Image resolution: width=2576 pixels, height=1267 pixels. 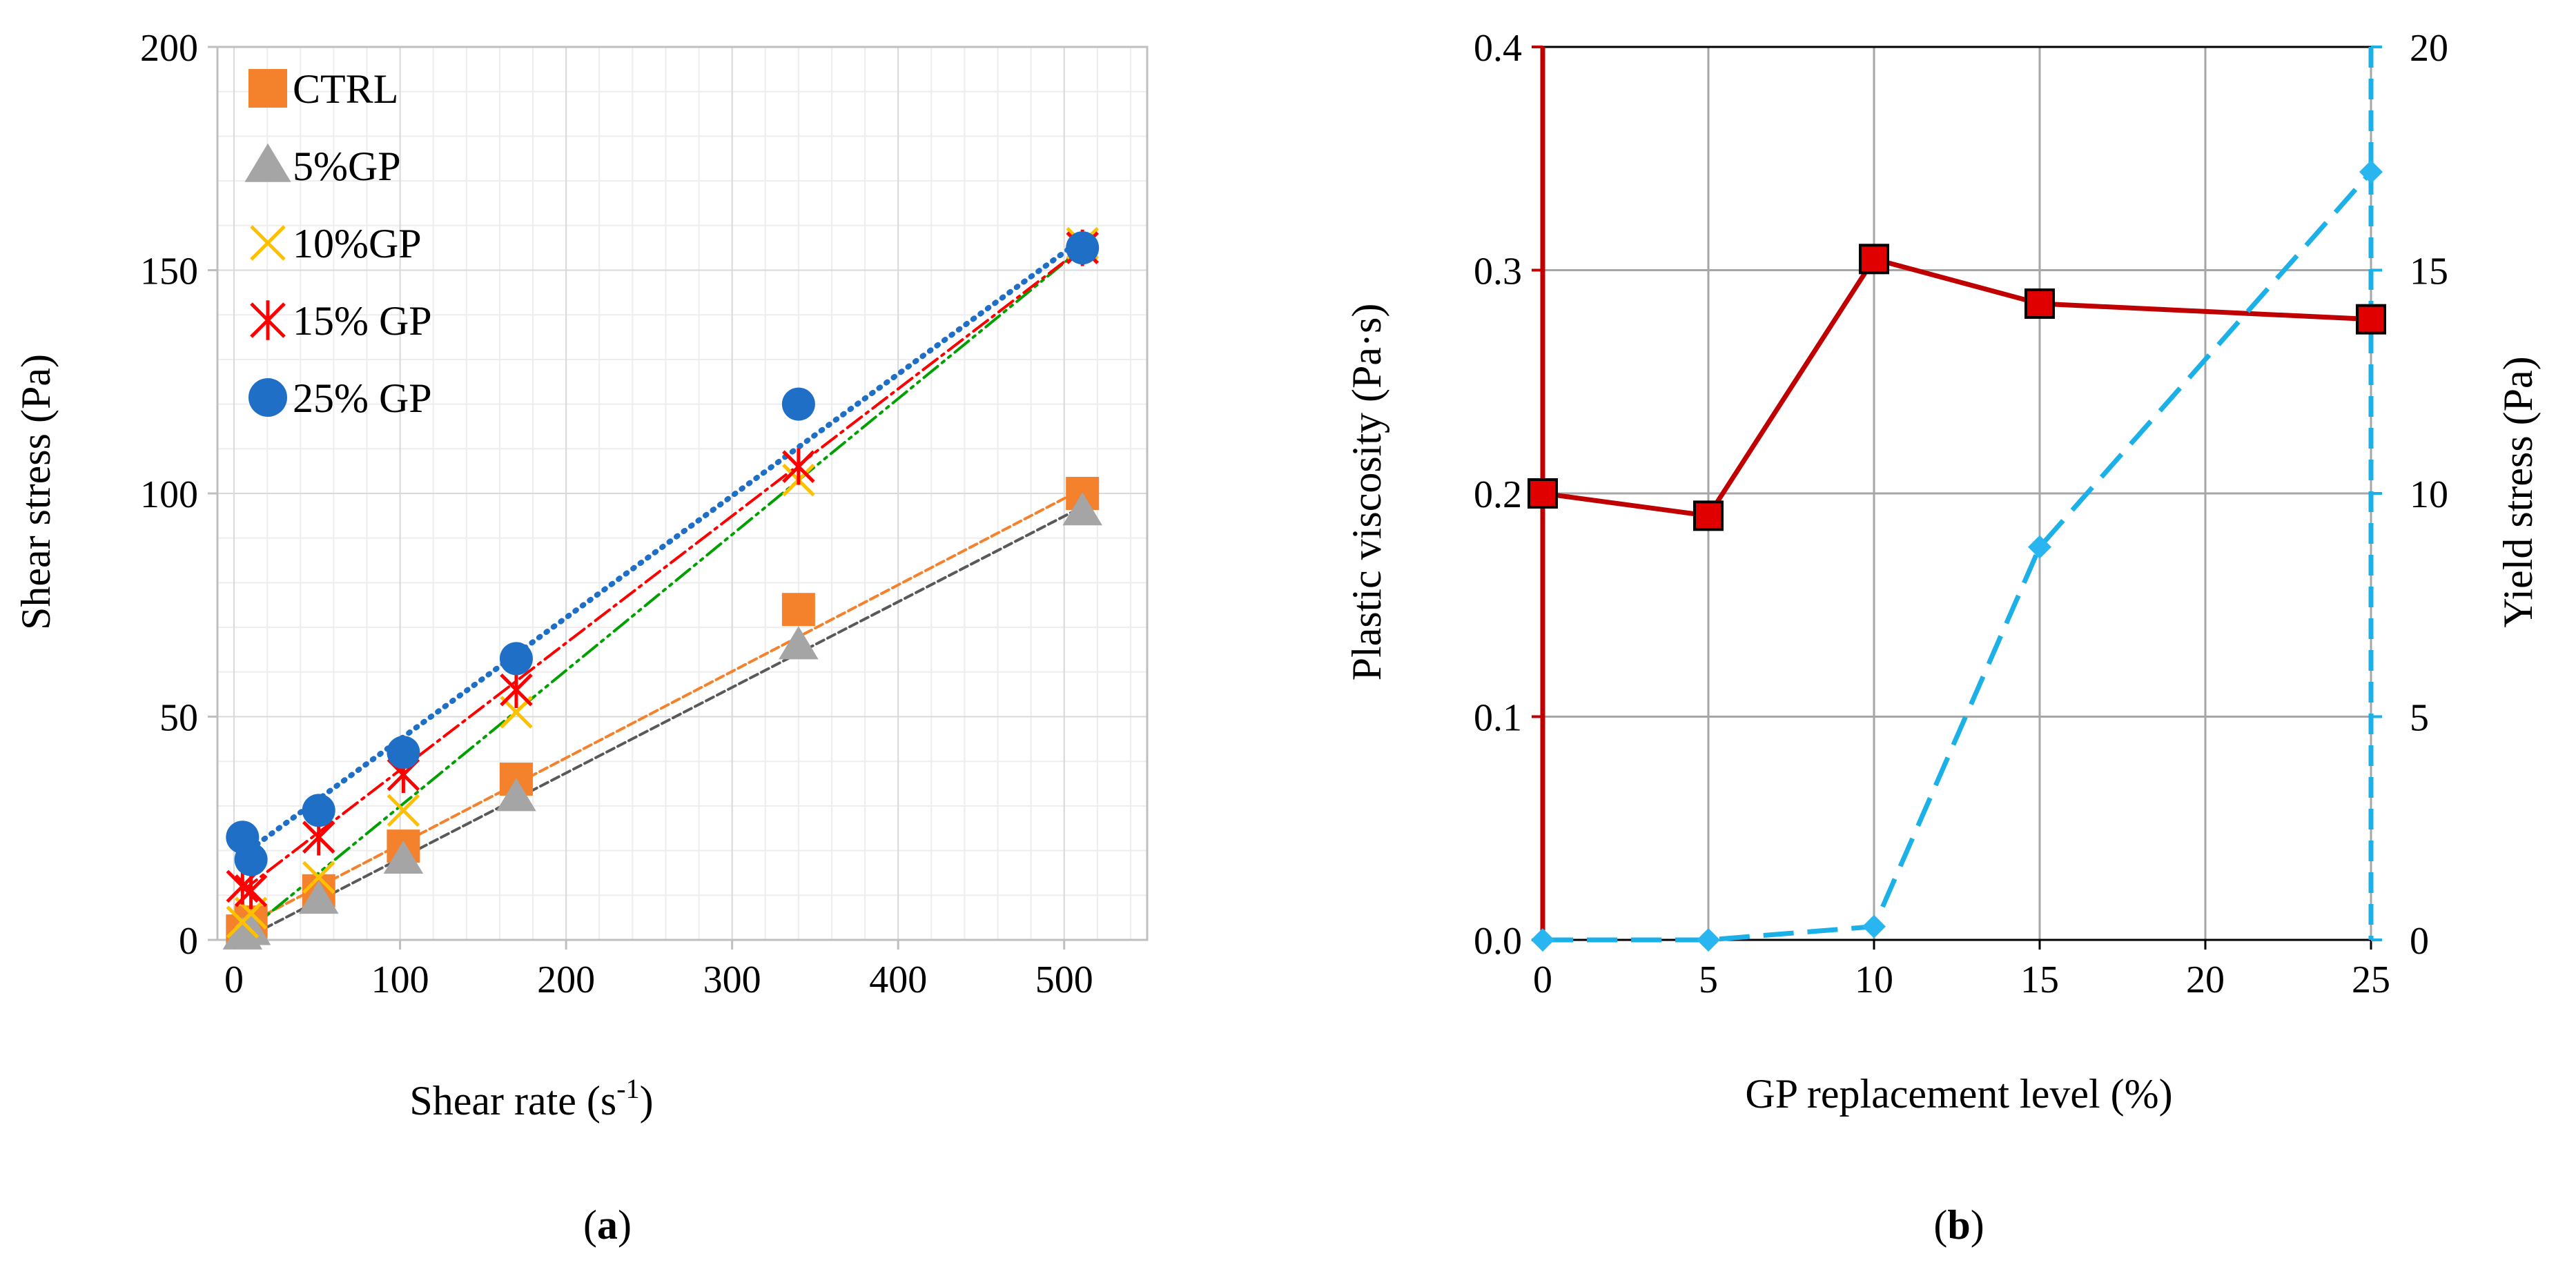 I want to click on chart-b-right-y-tick-label: 10, so click(x=2429, y=494).